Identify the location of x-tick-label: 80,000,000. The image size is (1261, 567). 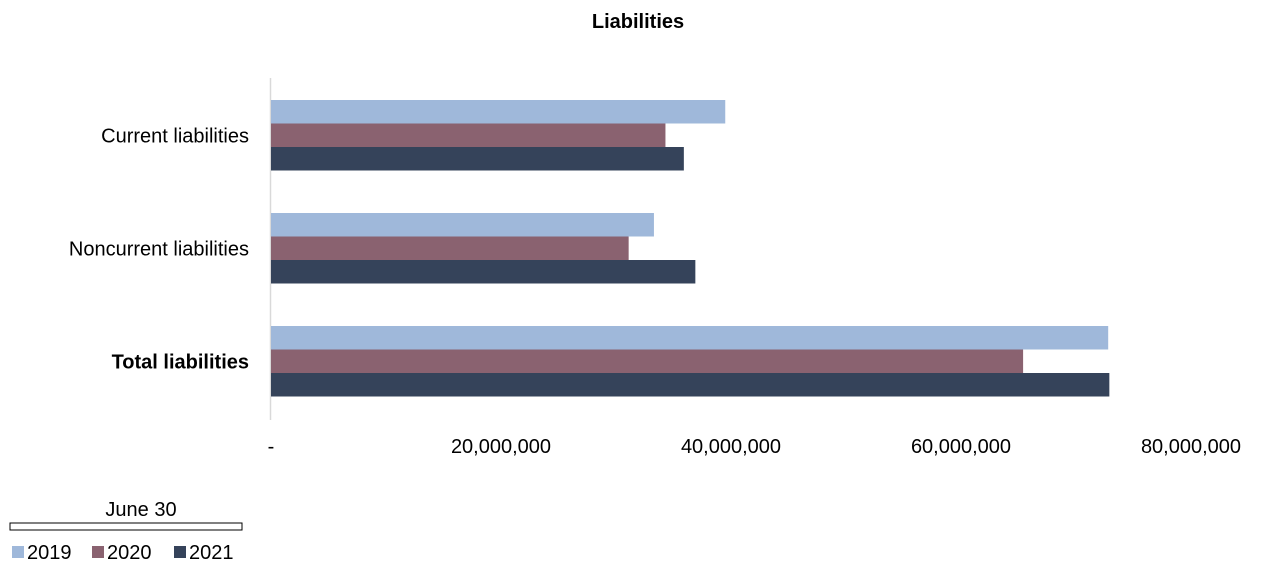
(1191, 447).